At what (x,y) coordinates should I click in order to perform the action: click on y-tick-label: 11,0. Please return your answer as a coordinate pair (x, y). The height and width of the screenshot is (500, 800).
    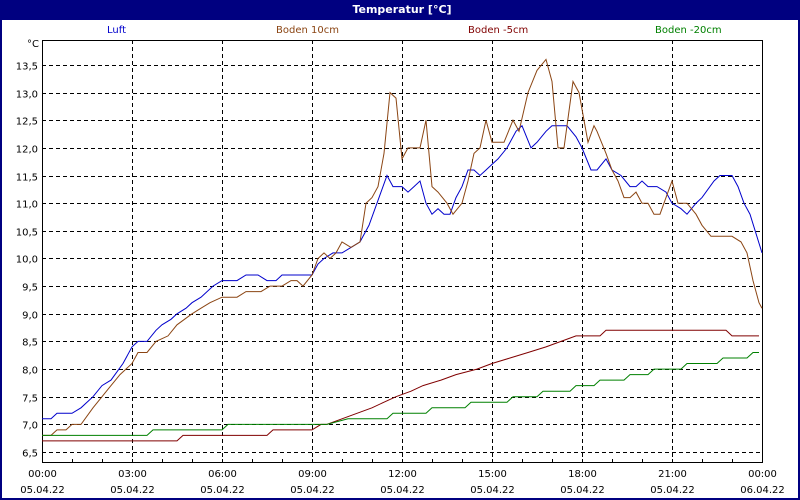
    Looking at the image, I should click on (27, 205).